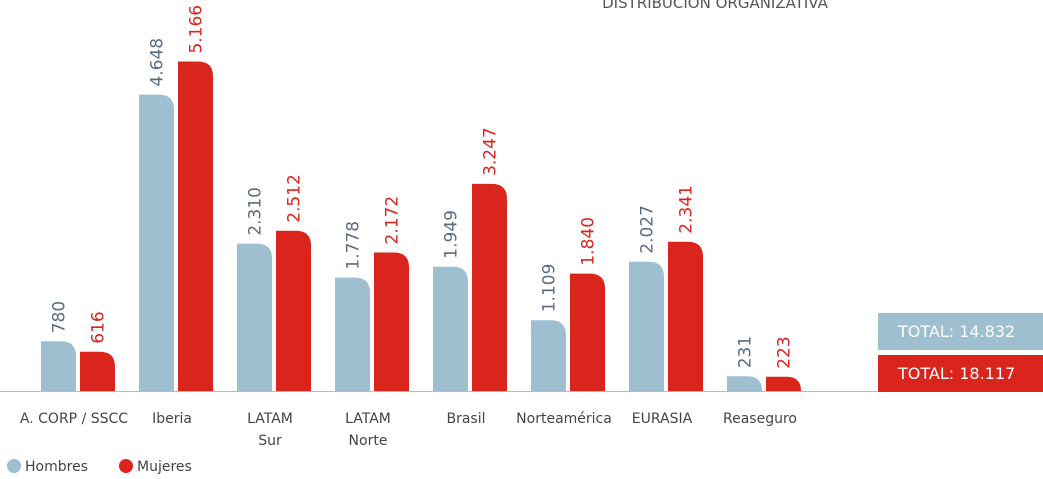  I want to click on legend-label: Mujeres, so click(164, 467).